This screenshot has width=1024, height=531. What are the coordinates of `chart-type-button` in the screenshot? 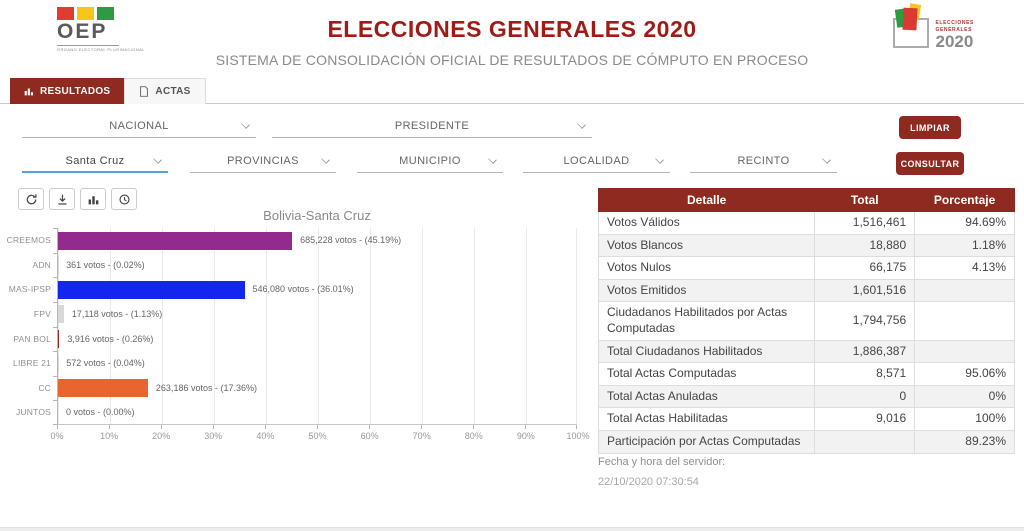 It's located at (93, 199).